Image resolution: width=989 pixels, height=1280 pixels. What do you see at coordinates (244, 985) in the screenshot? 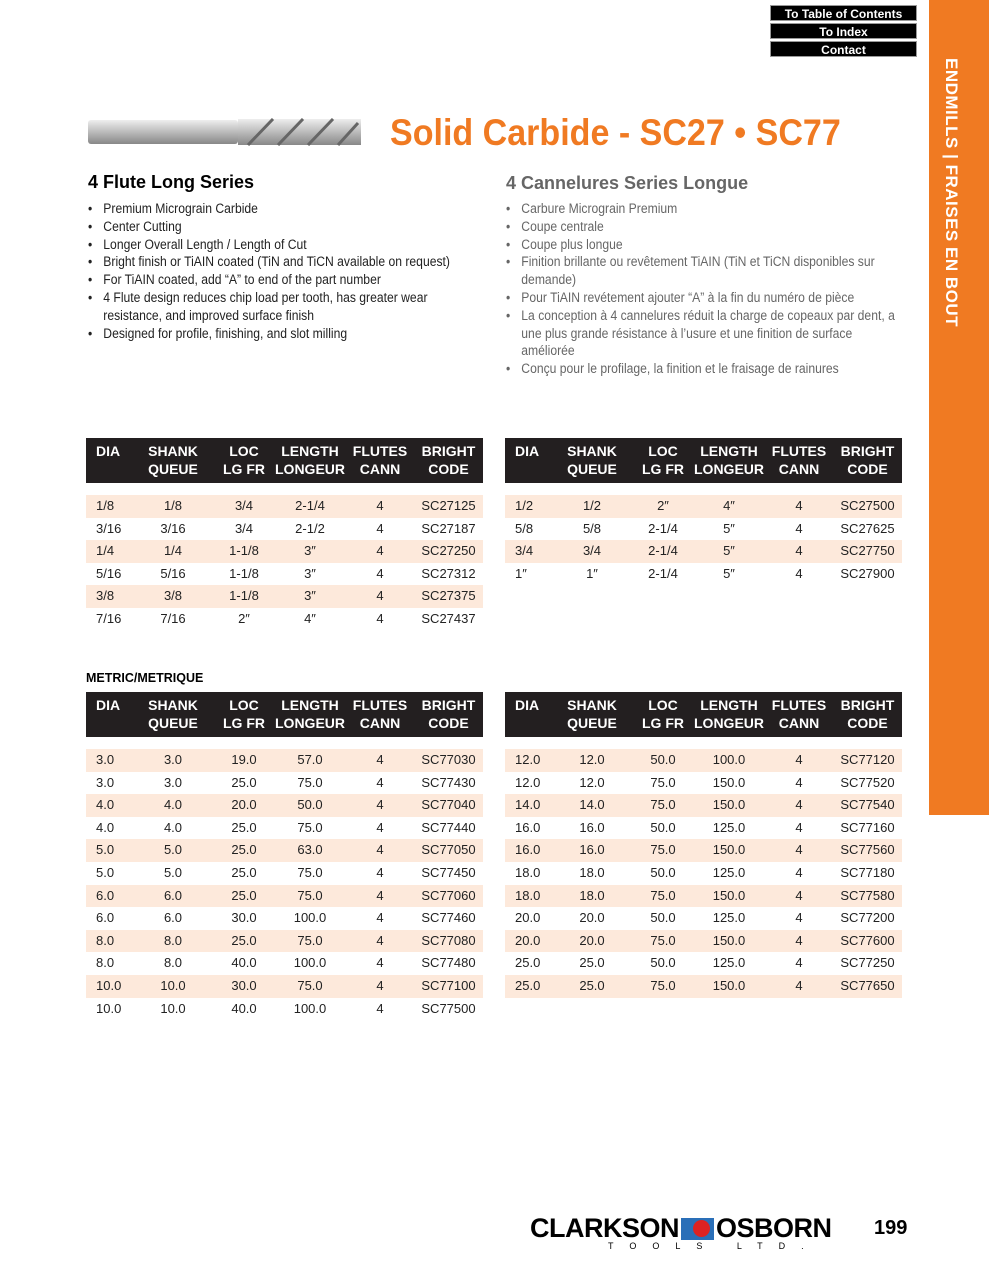
I see `table-cell: 30.0` at bounding box center [244, 985].